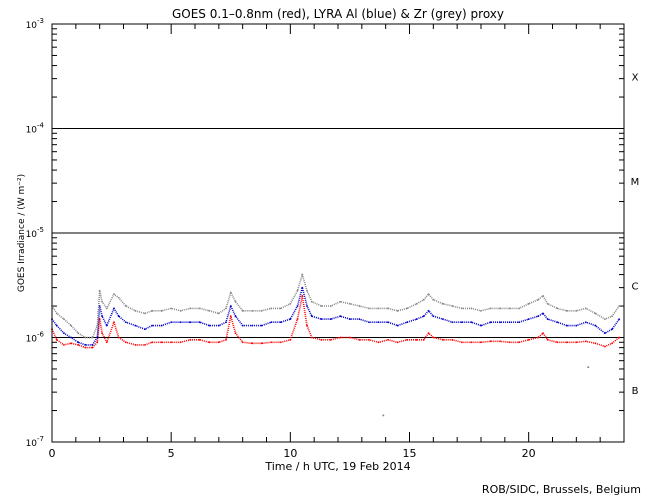 This screenshot has width=650, height=500. I want to click on flare-class-label: M, so click(635, 182).